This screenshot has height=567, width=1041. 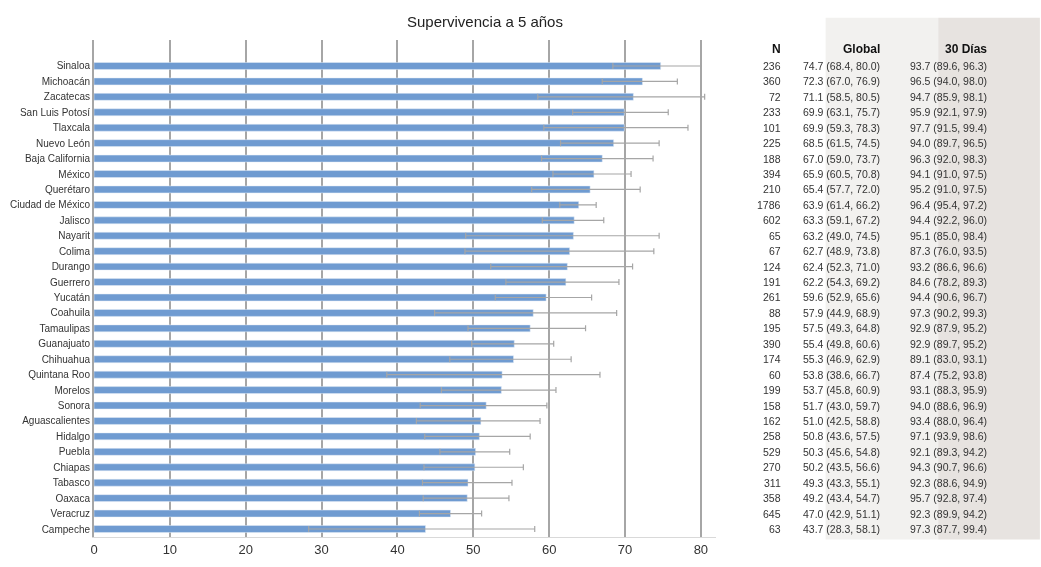 I want to click on y-tick-label: Sonora, so click(x=74, y=406).